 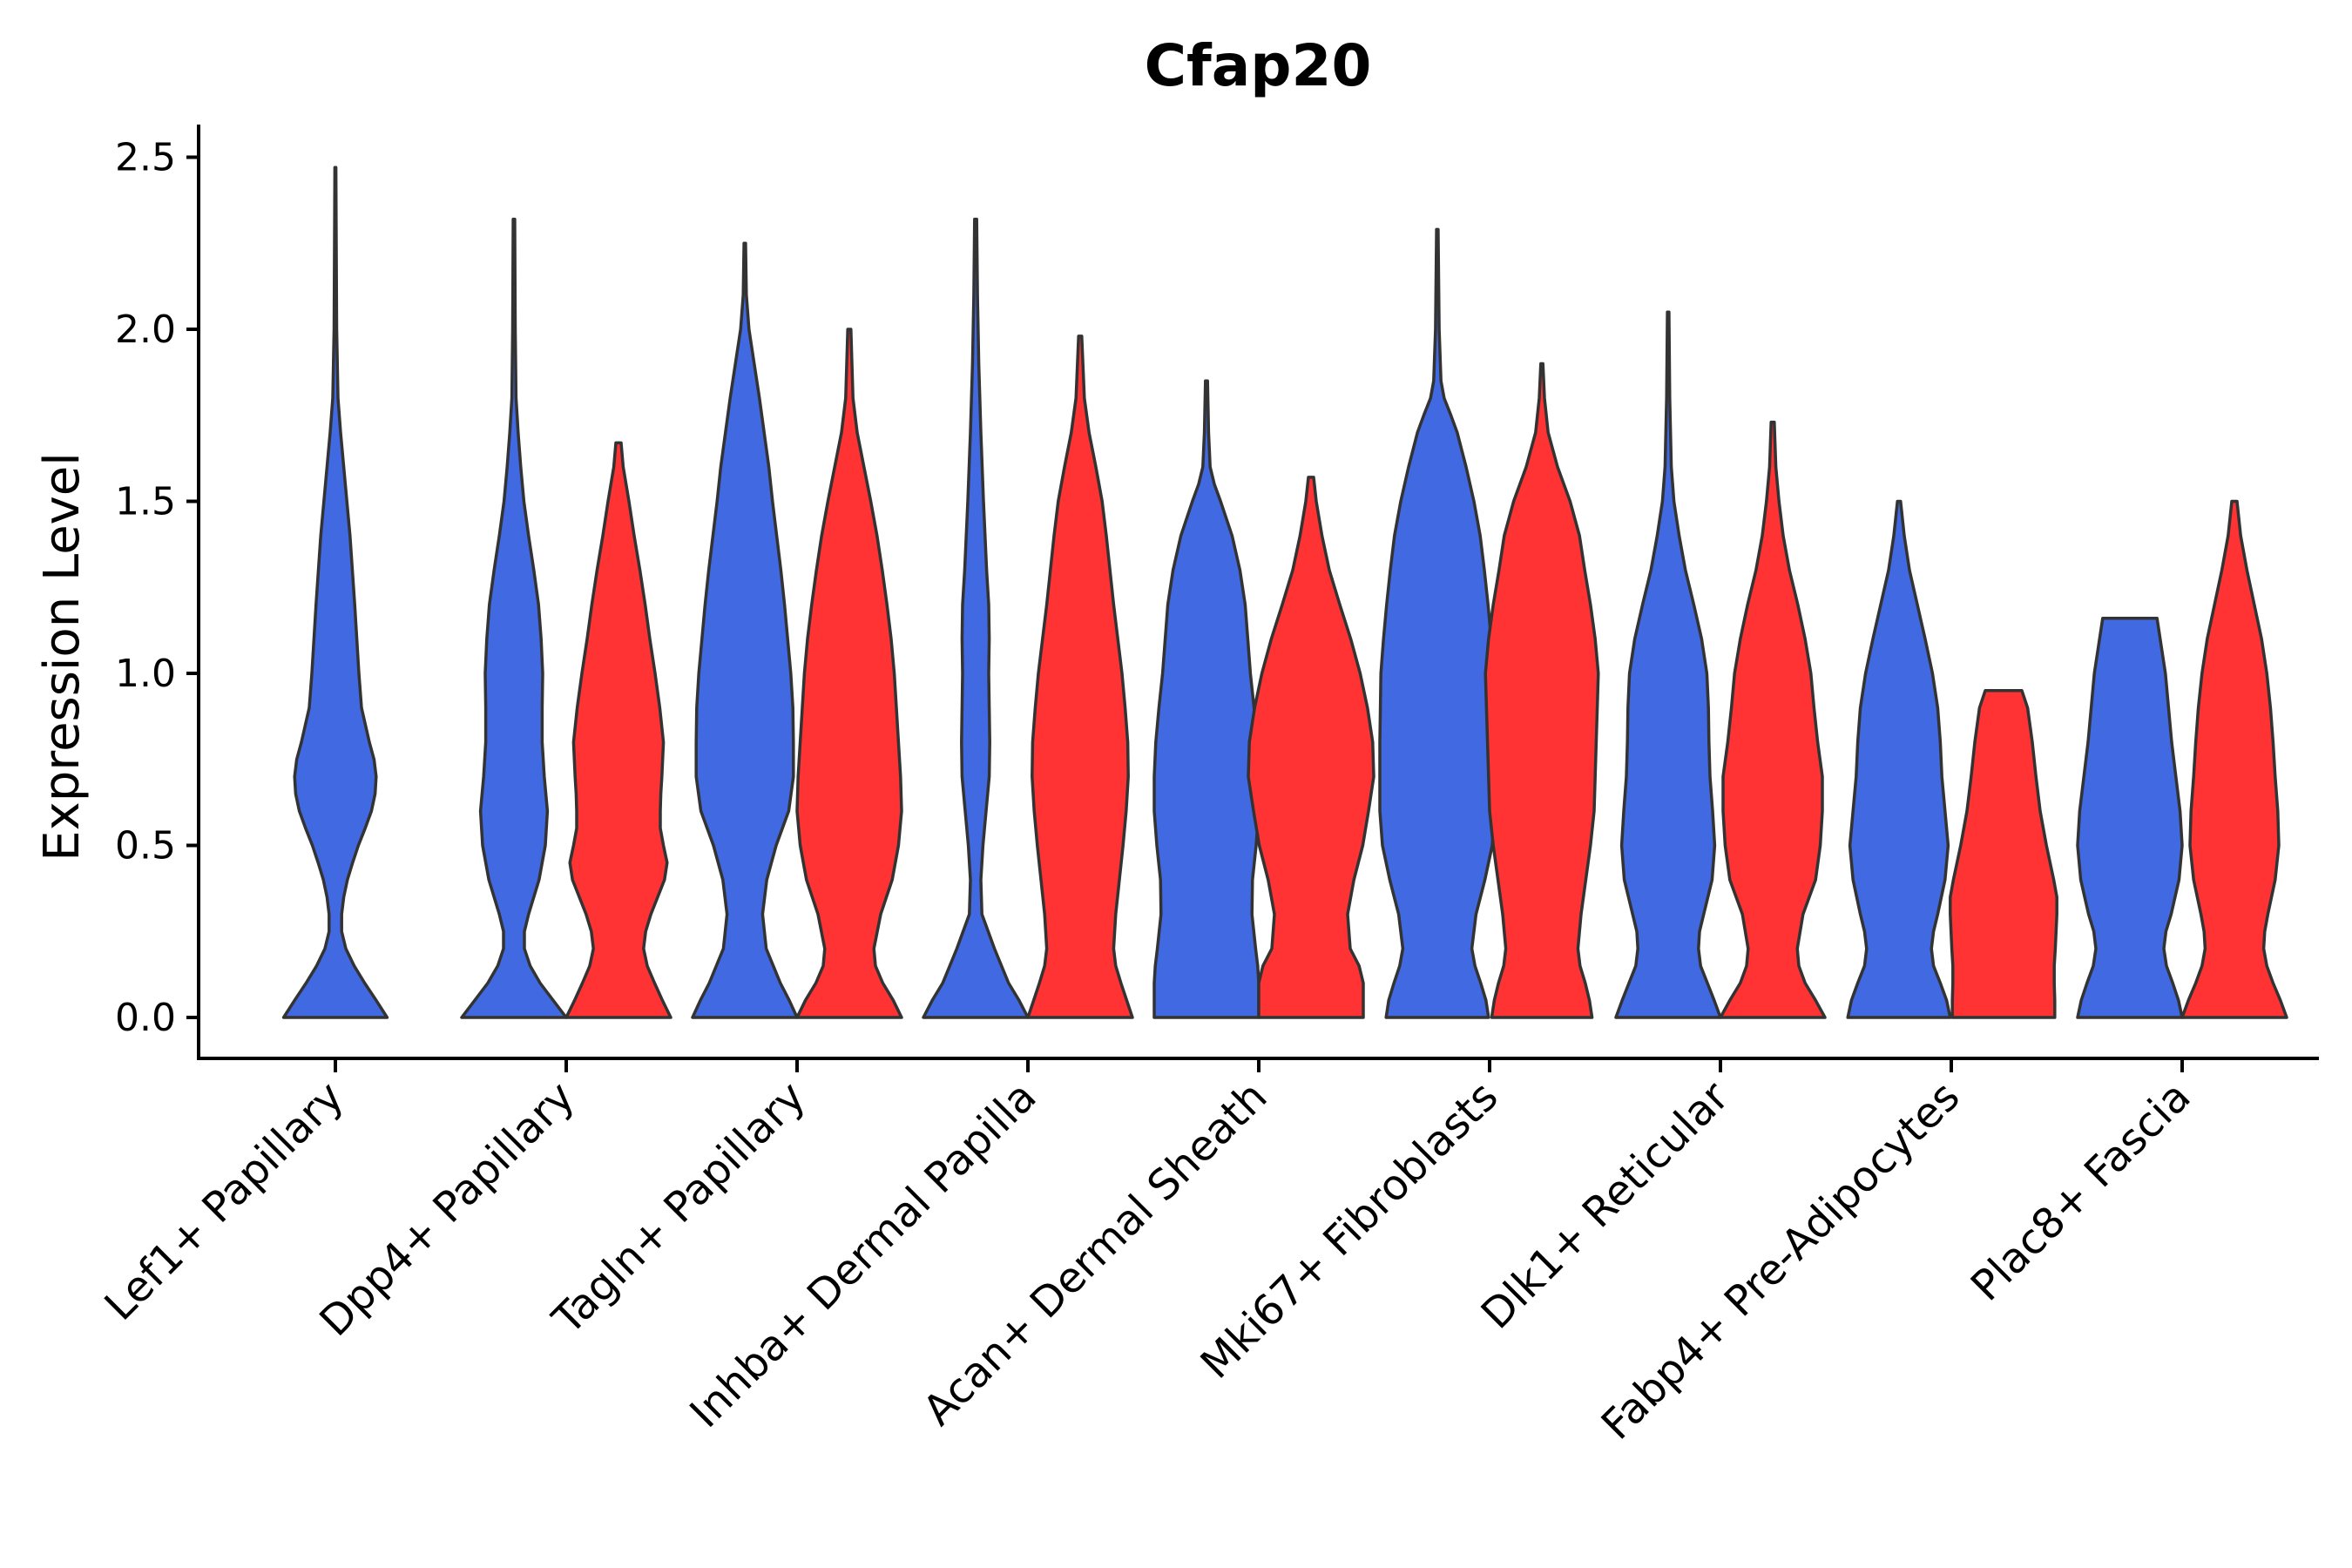 What do you see at coordinates (145, 846) in the screenshot?
I see `y-tick-label: 0.5` at bounding box center [145, 846].